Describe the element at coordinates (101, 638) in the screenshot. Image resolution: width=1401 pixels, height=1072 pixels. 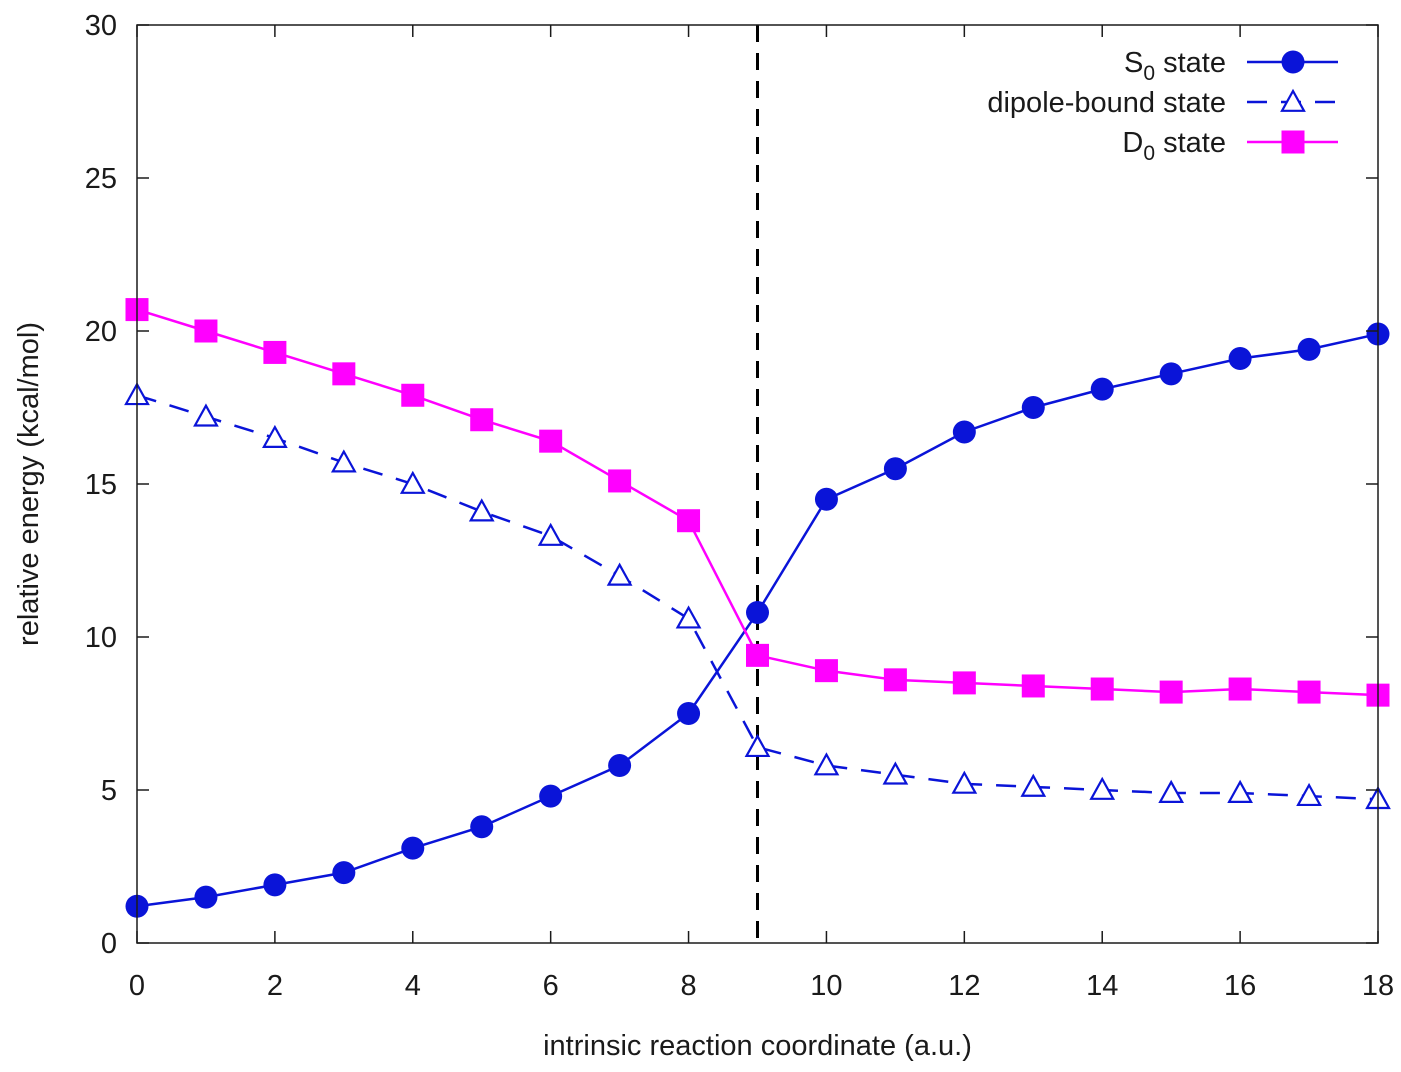
I see `y-tick-label: 10` at that location.